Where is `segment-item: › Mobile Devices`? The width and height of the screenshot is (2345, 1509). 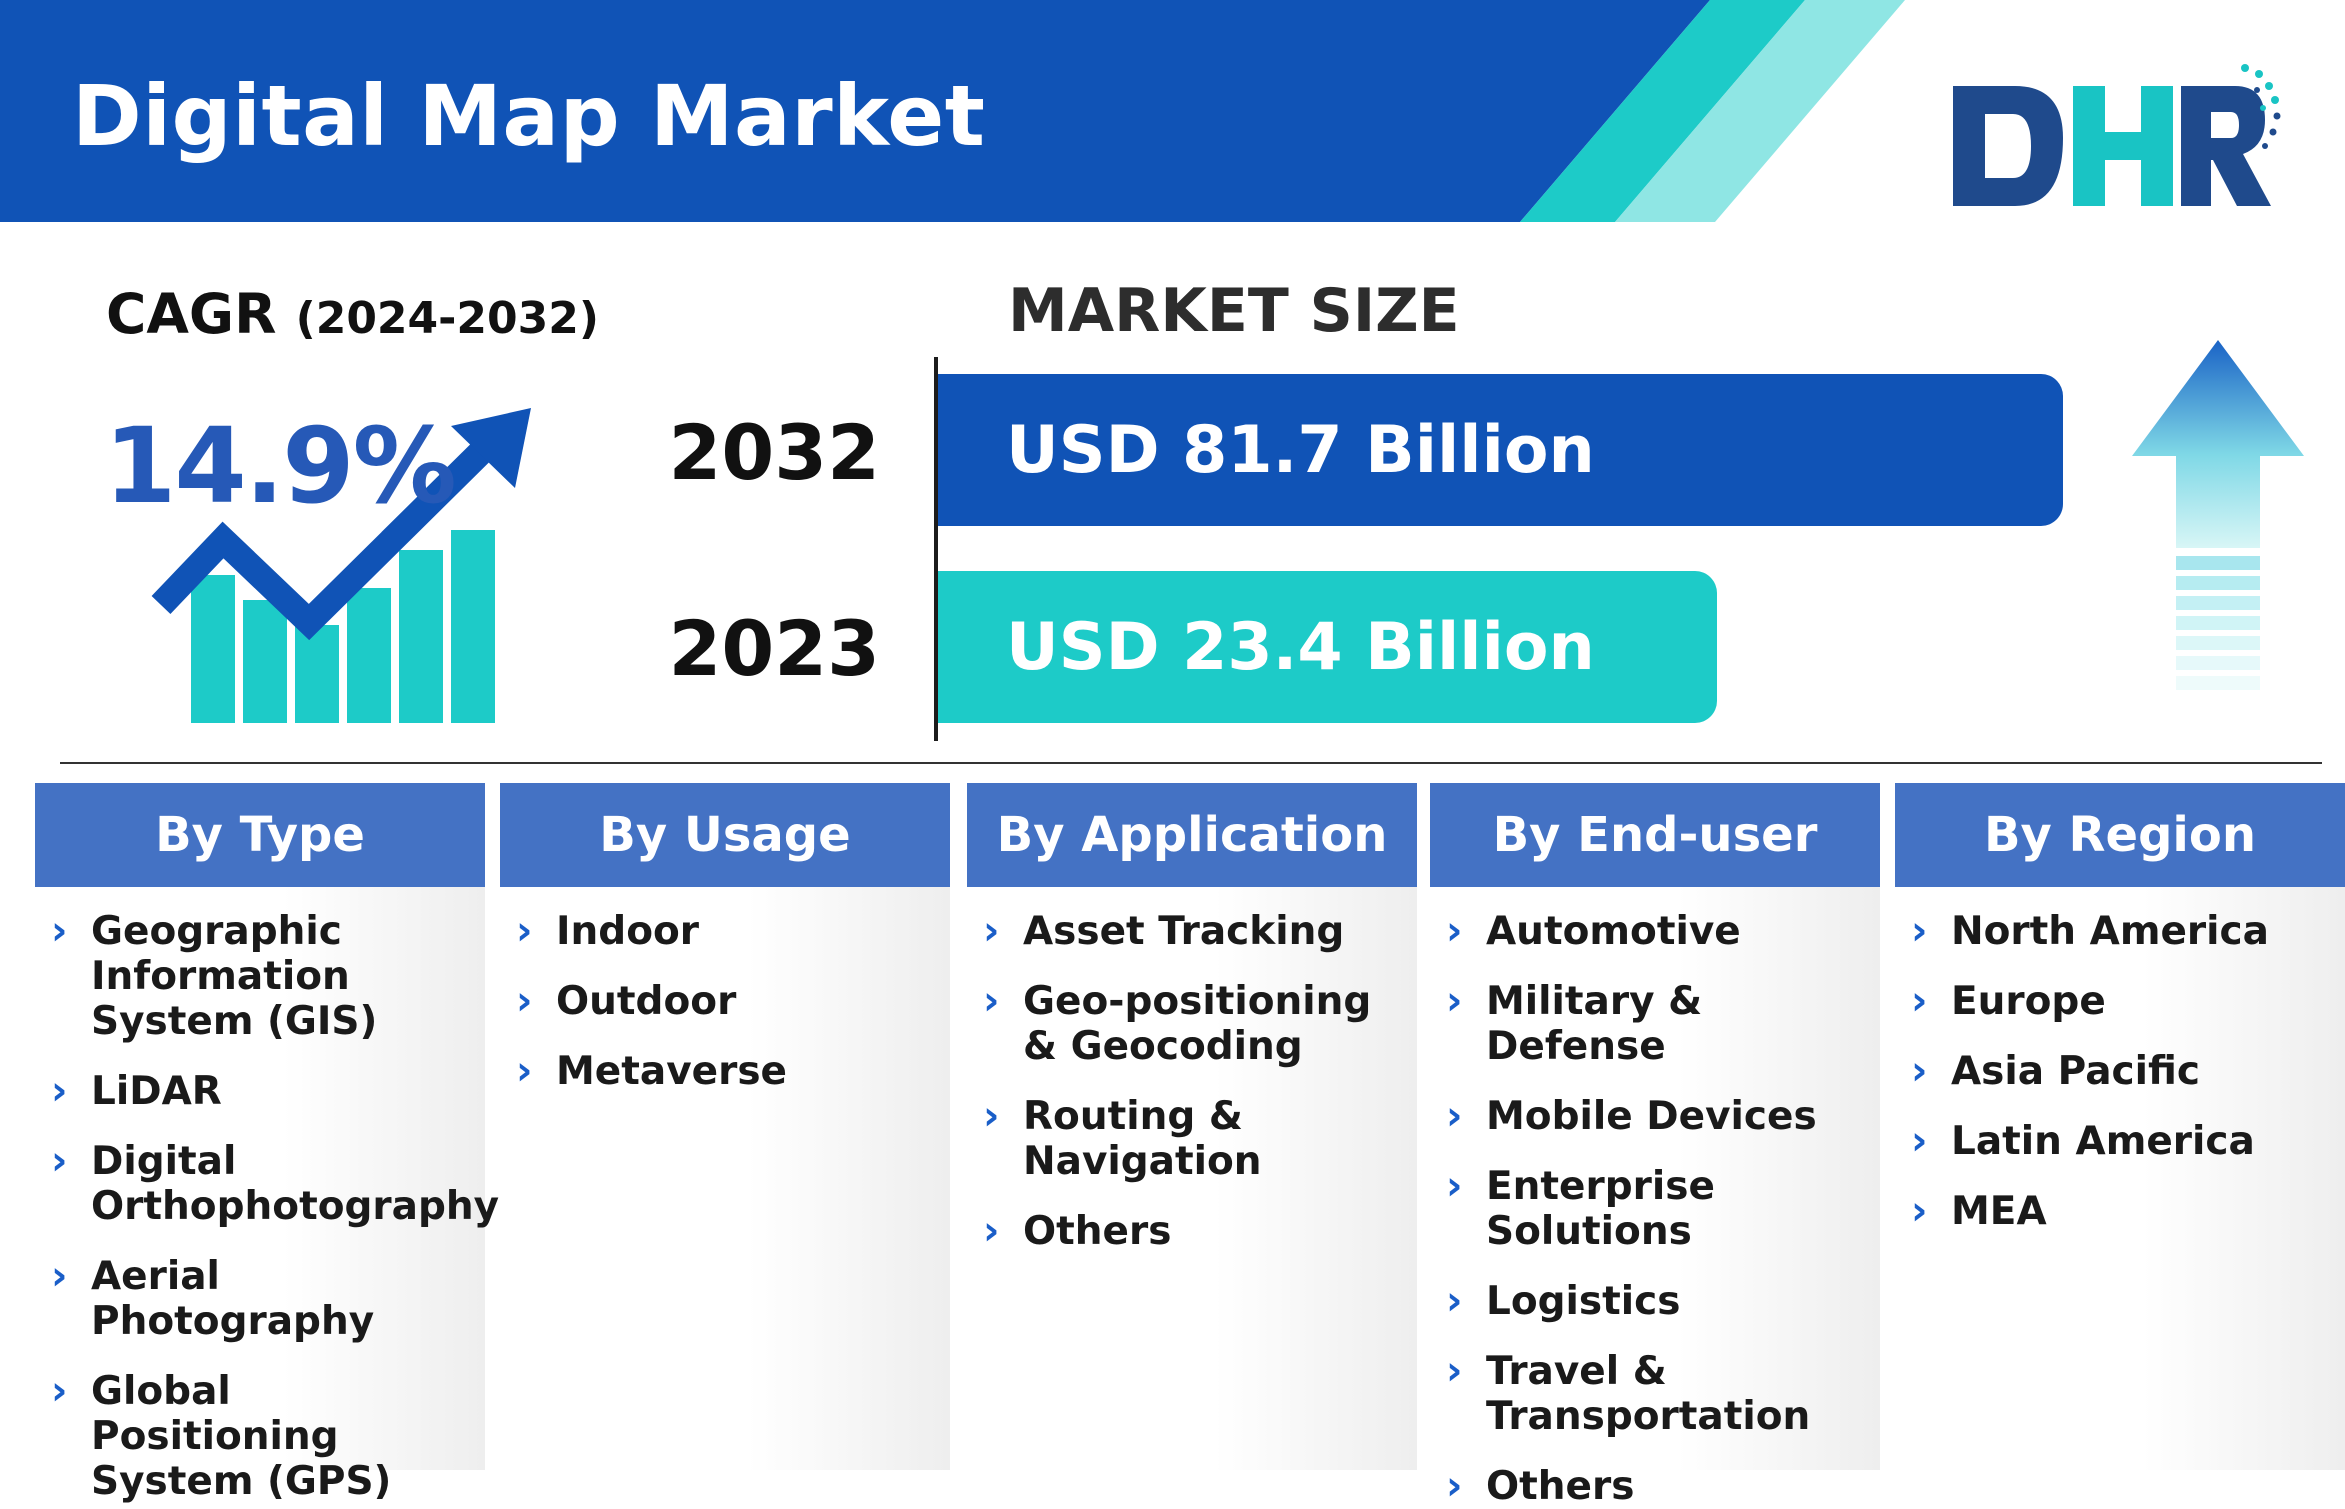 segment-item: › Mobile Devices is located at coordinates (1663, 1116).